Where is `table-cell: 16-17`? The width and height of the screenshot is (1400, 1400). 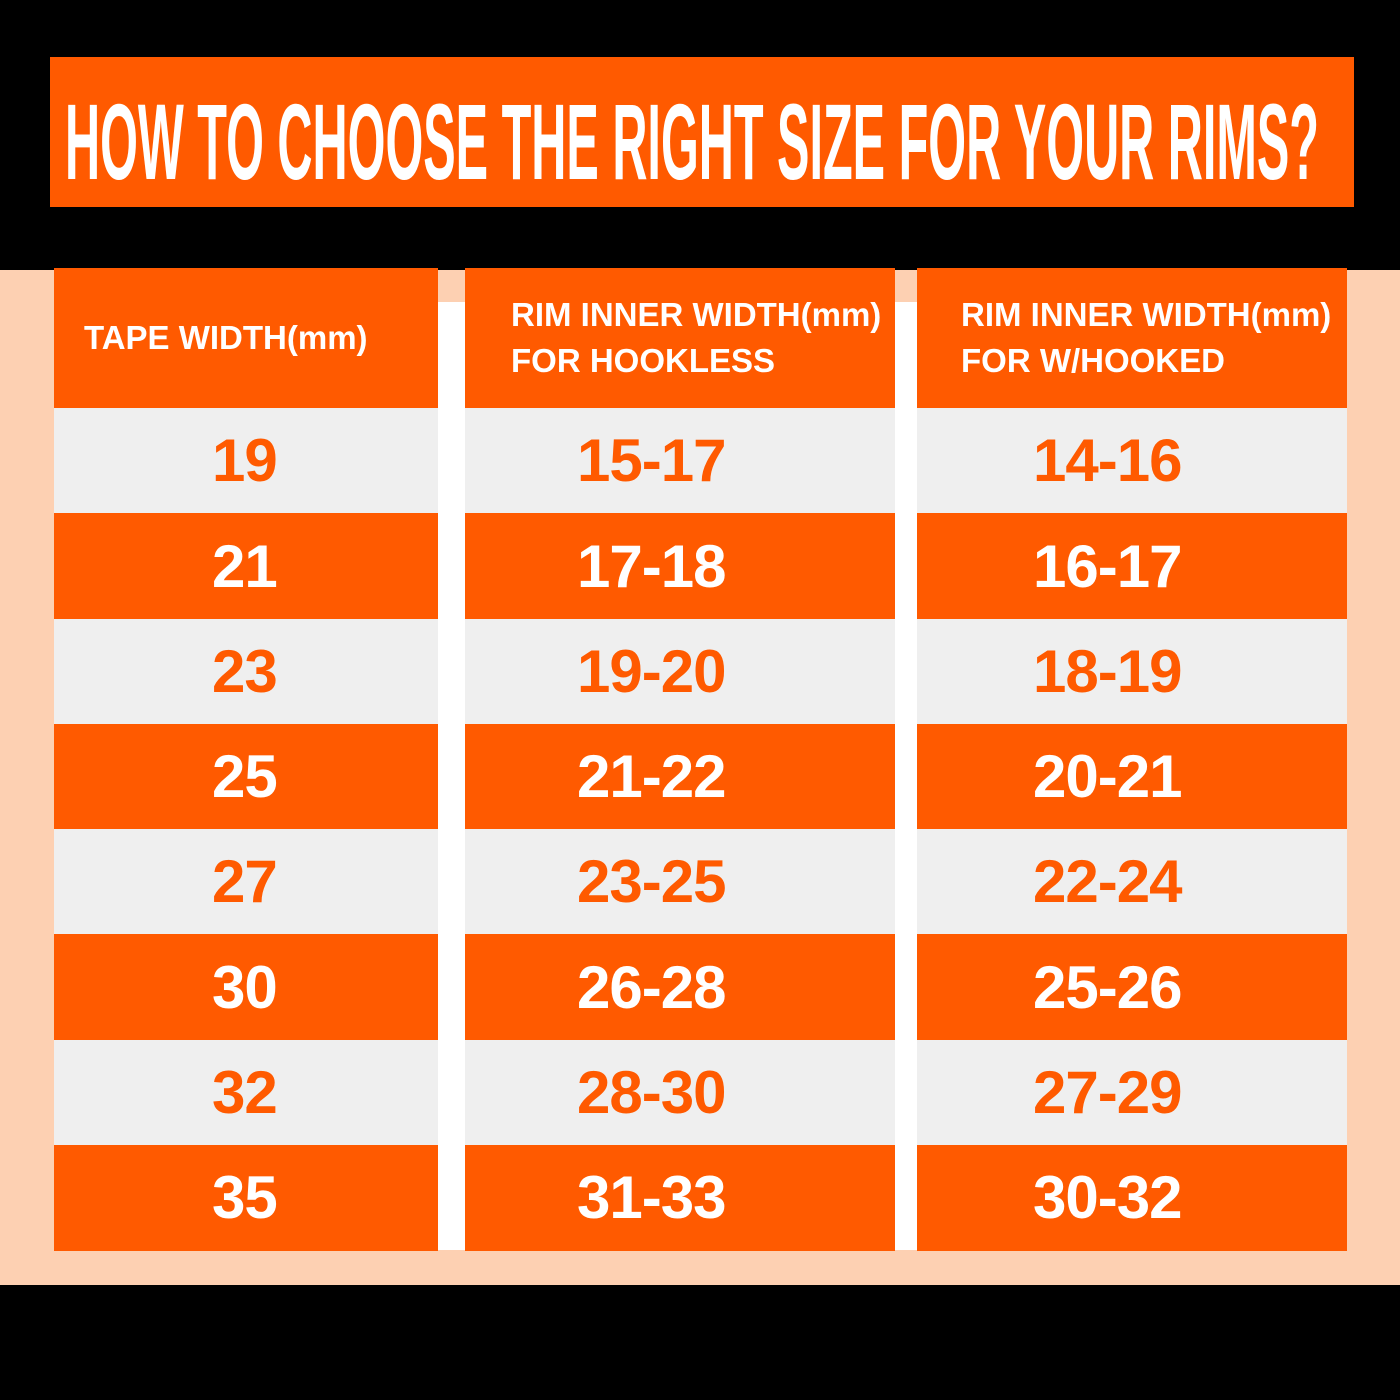
table-cell: 16-17 is located at coordinates (1132, 566).